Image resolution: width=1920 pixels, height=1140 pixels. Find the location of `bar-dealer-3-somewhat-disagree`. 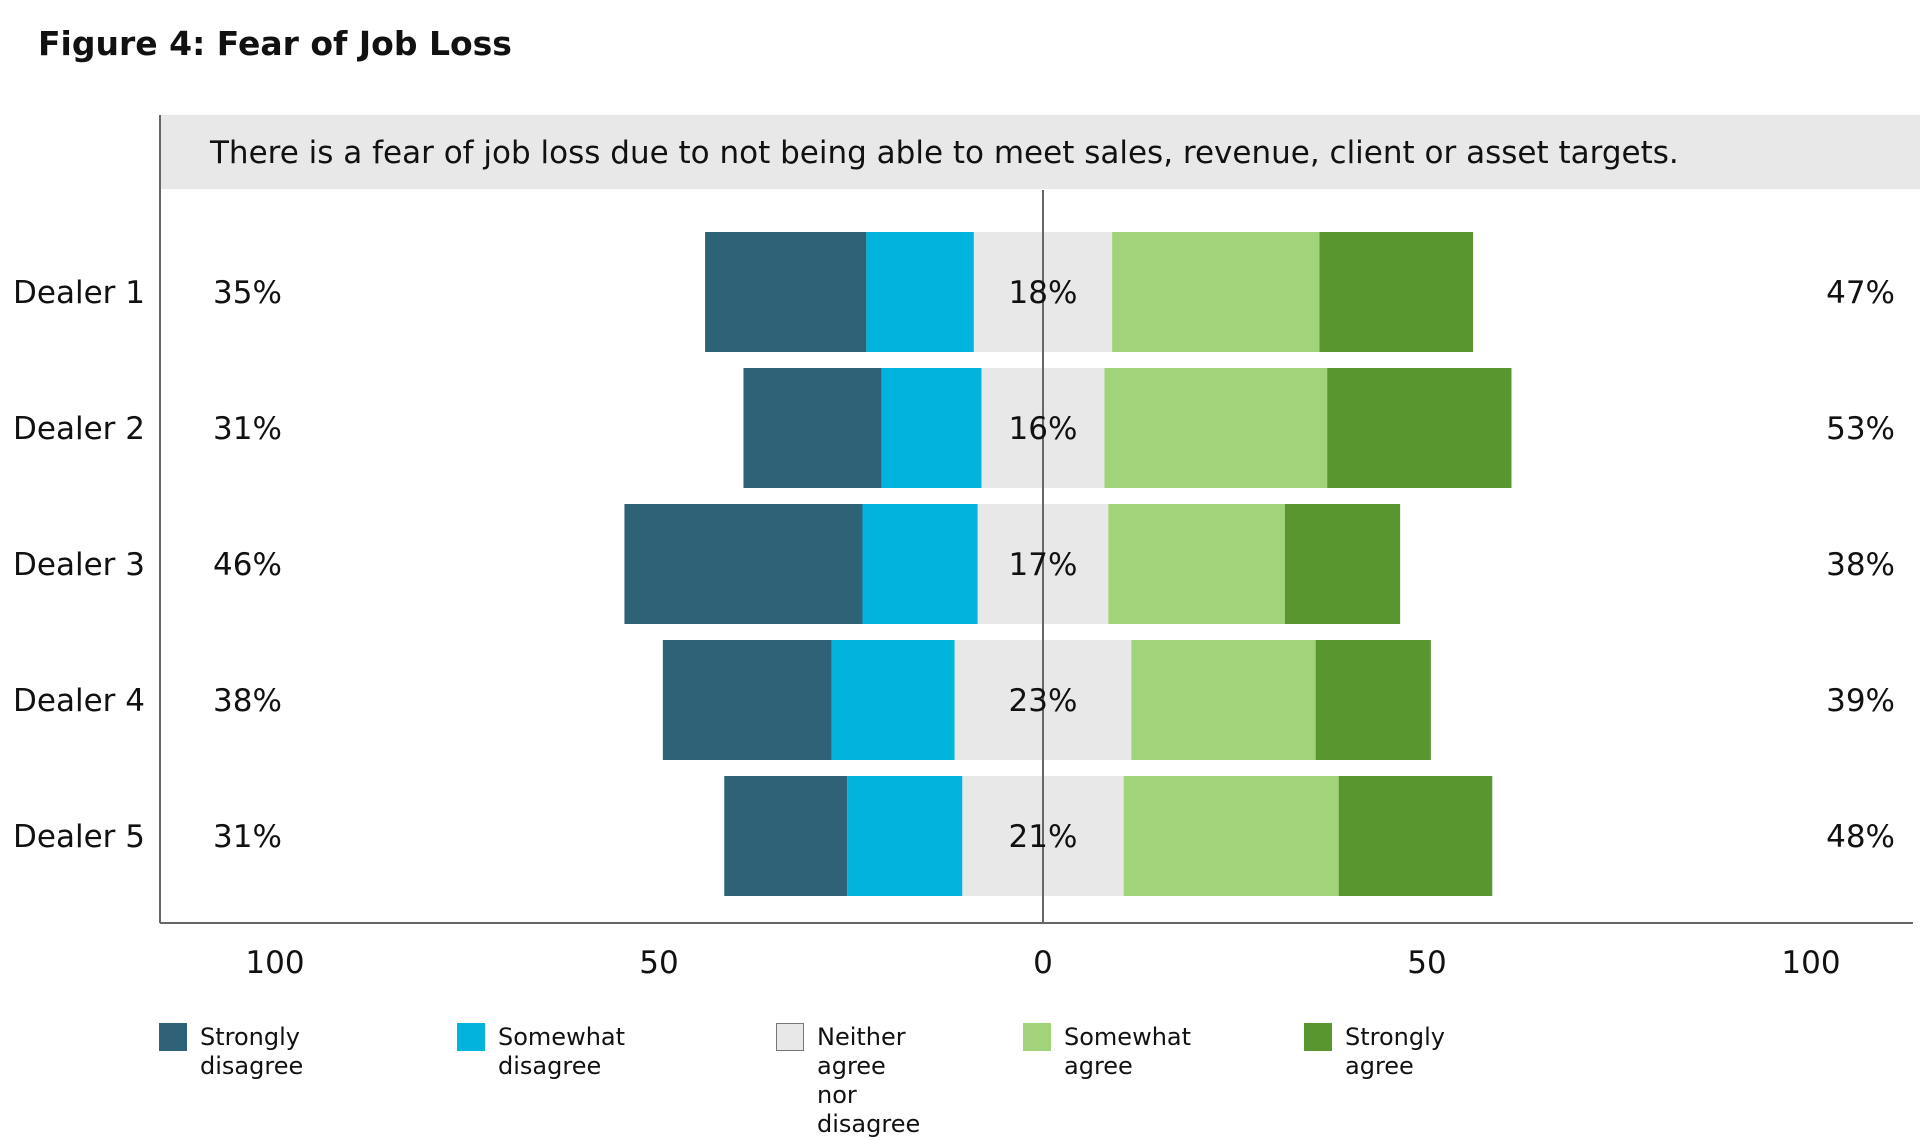

bar-dealer-3-somewhat-disagree is located at coordinates (920, 564).